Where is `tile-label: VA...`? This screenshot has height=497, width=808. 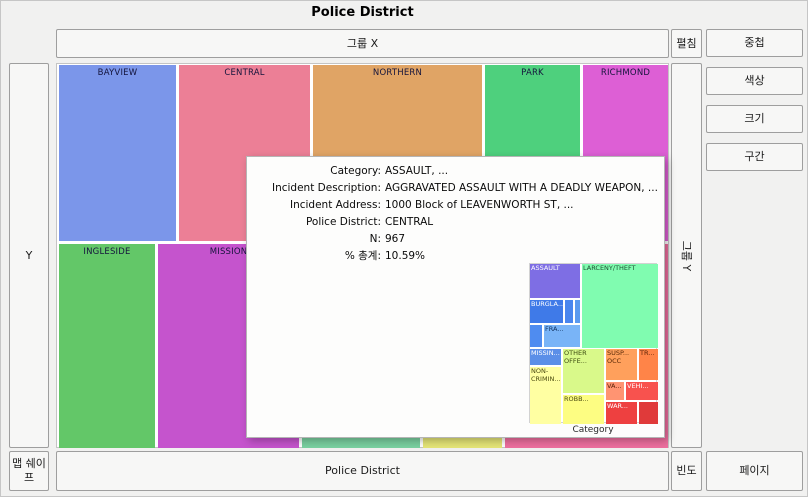 tile-label: VA... is located at coordinates (614, 386).